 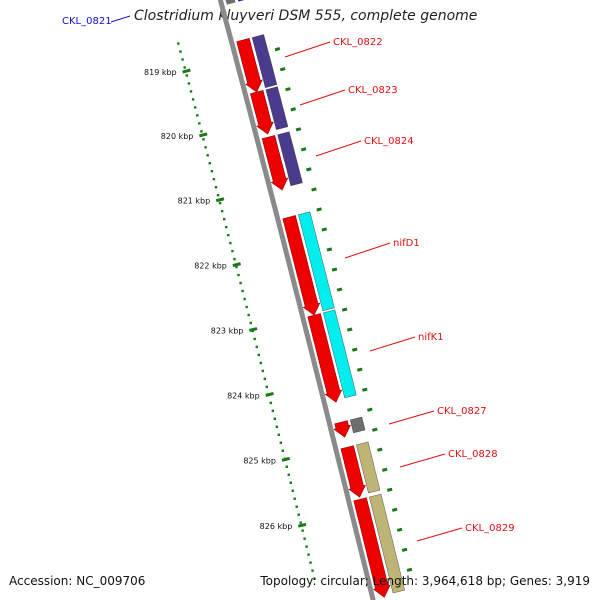 What do you see at coordinates (87, 21) in the screenshot?
I see `gene-label: CKL_0821` at bounding box center [87, 21].